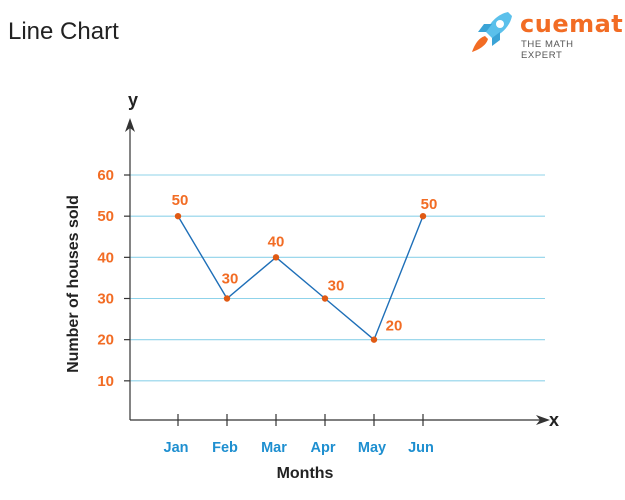 Image resolution: width=625 pixels, height=500 pixels. Describe the element at coordinates (225, 448) in the screenshot. I see `x-tick-label: Feb` at that location.